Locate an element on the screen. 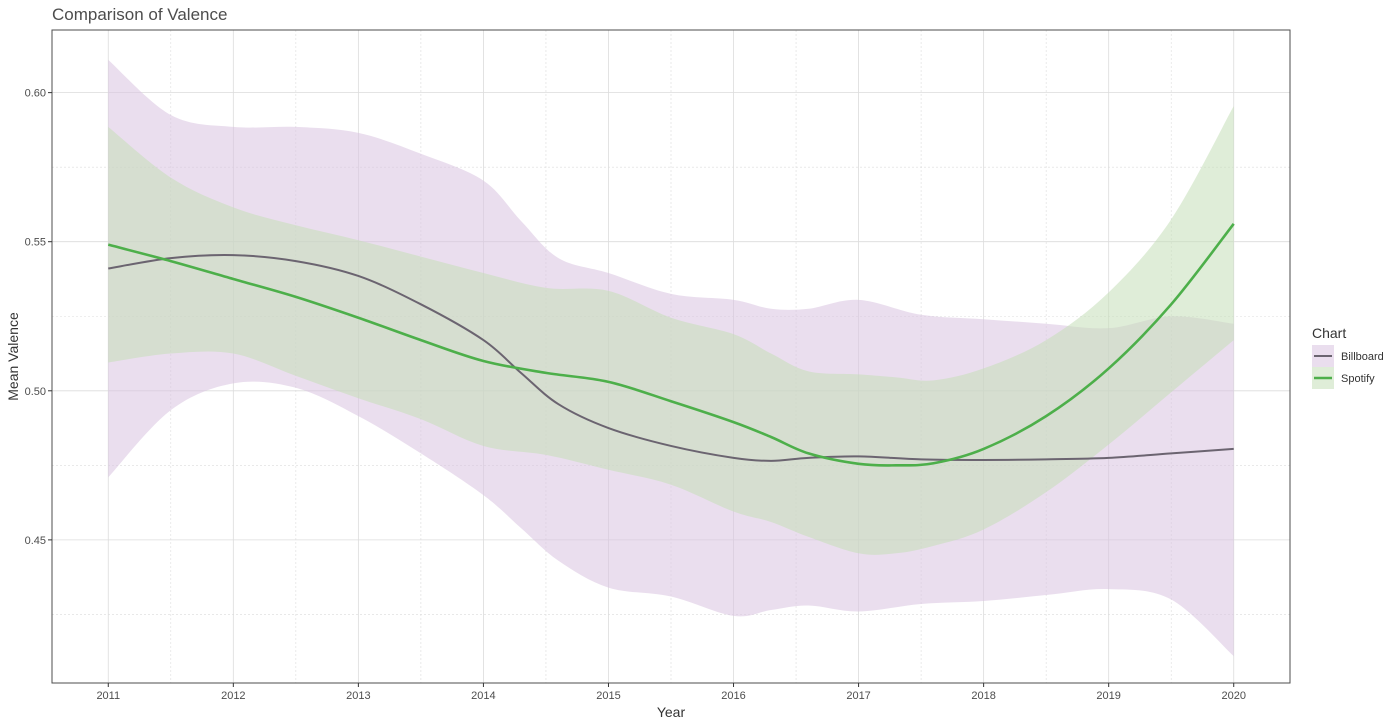 The height and width of the screenshot is (726, 1400). legend-label-billboard: Billboard is located at coordinates (1362, 357).